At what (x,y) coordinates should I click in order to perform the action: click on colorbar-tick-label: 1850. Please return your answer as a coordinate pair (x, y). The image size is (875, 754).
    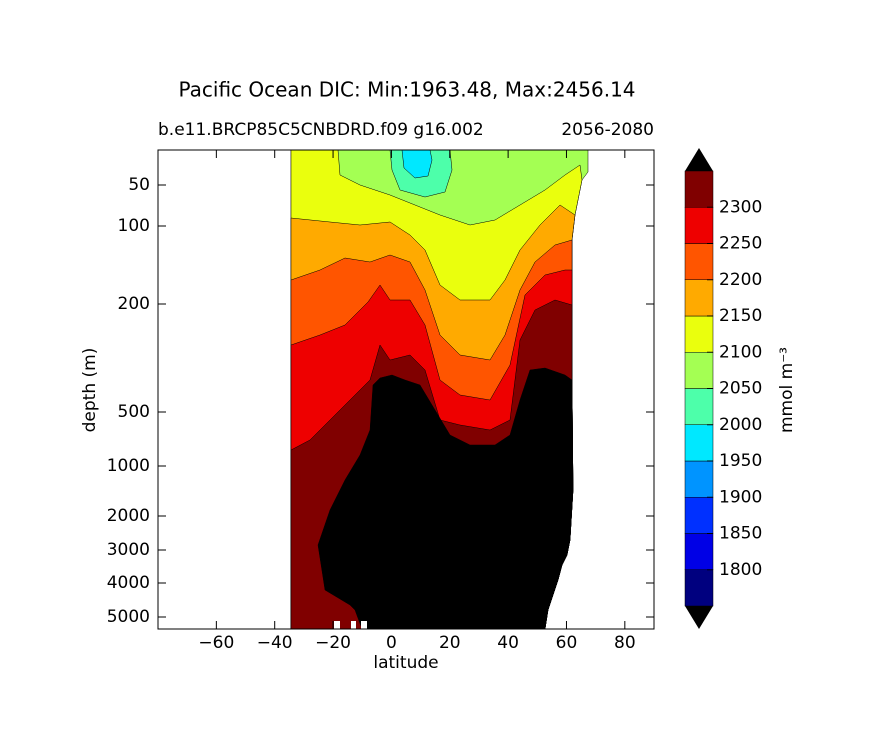
    Looking at the image, I should click on (740, 534).